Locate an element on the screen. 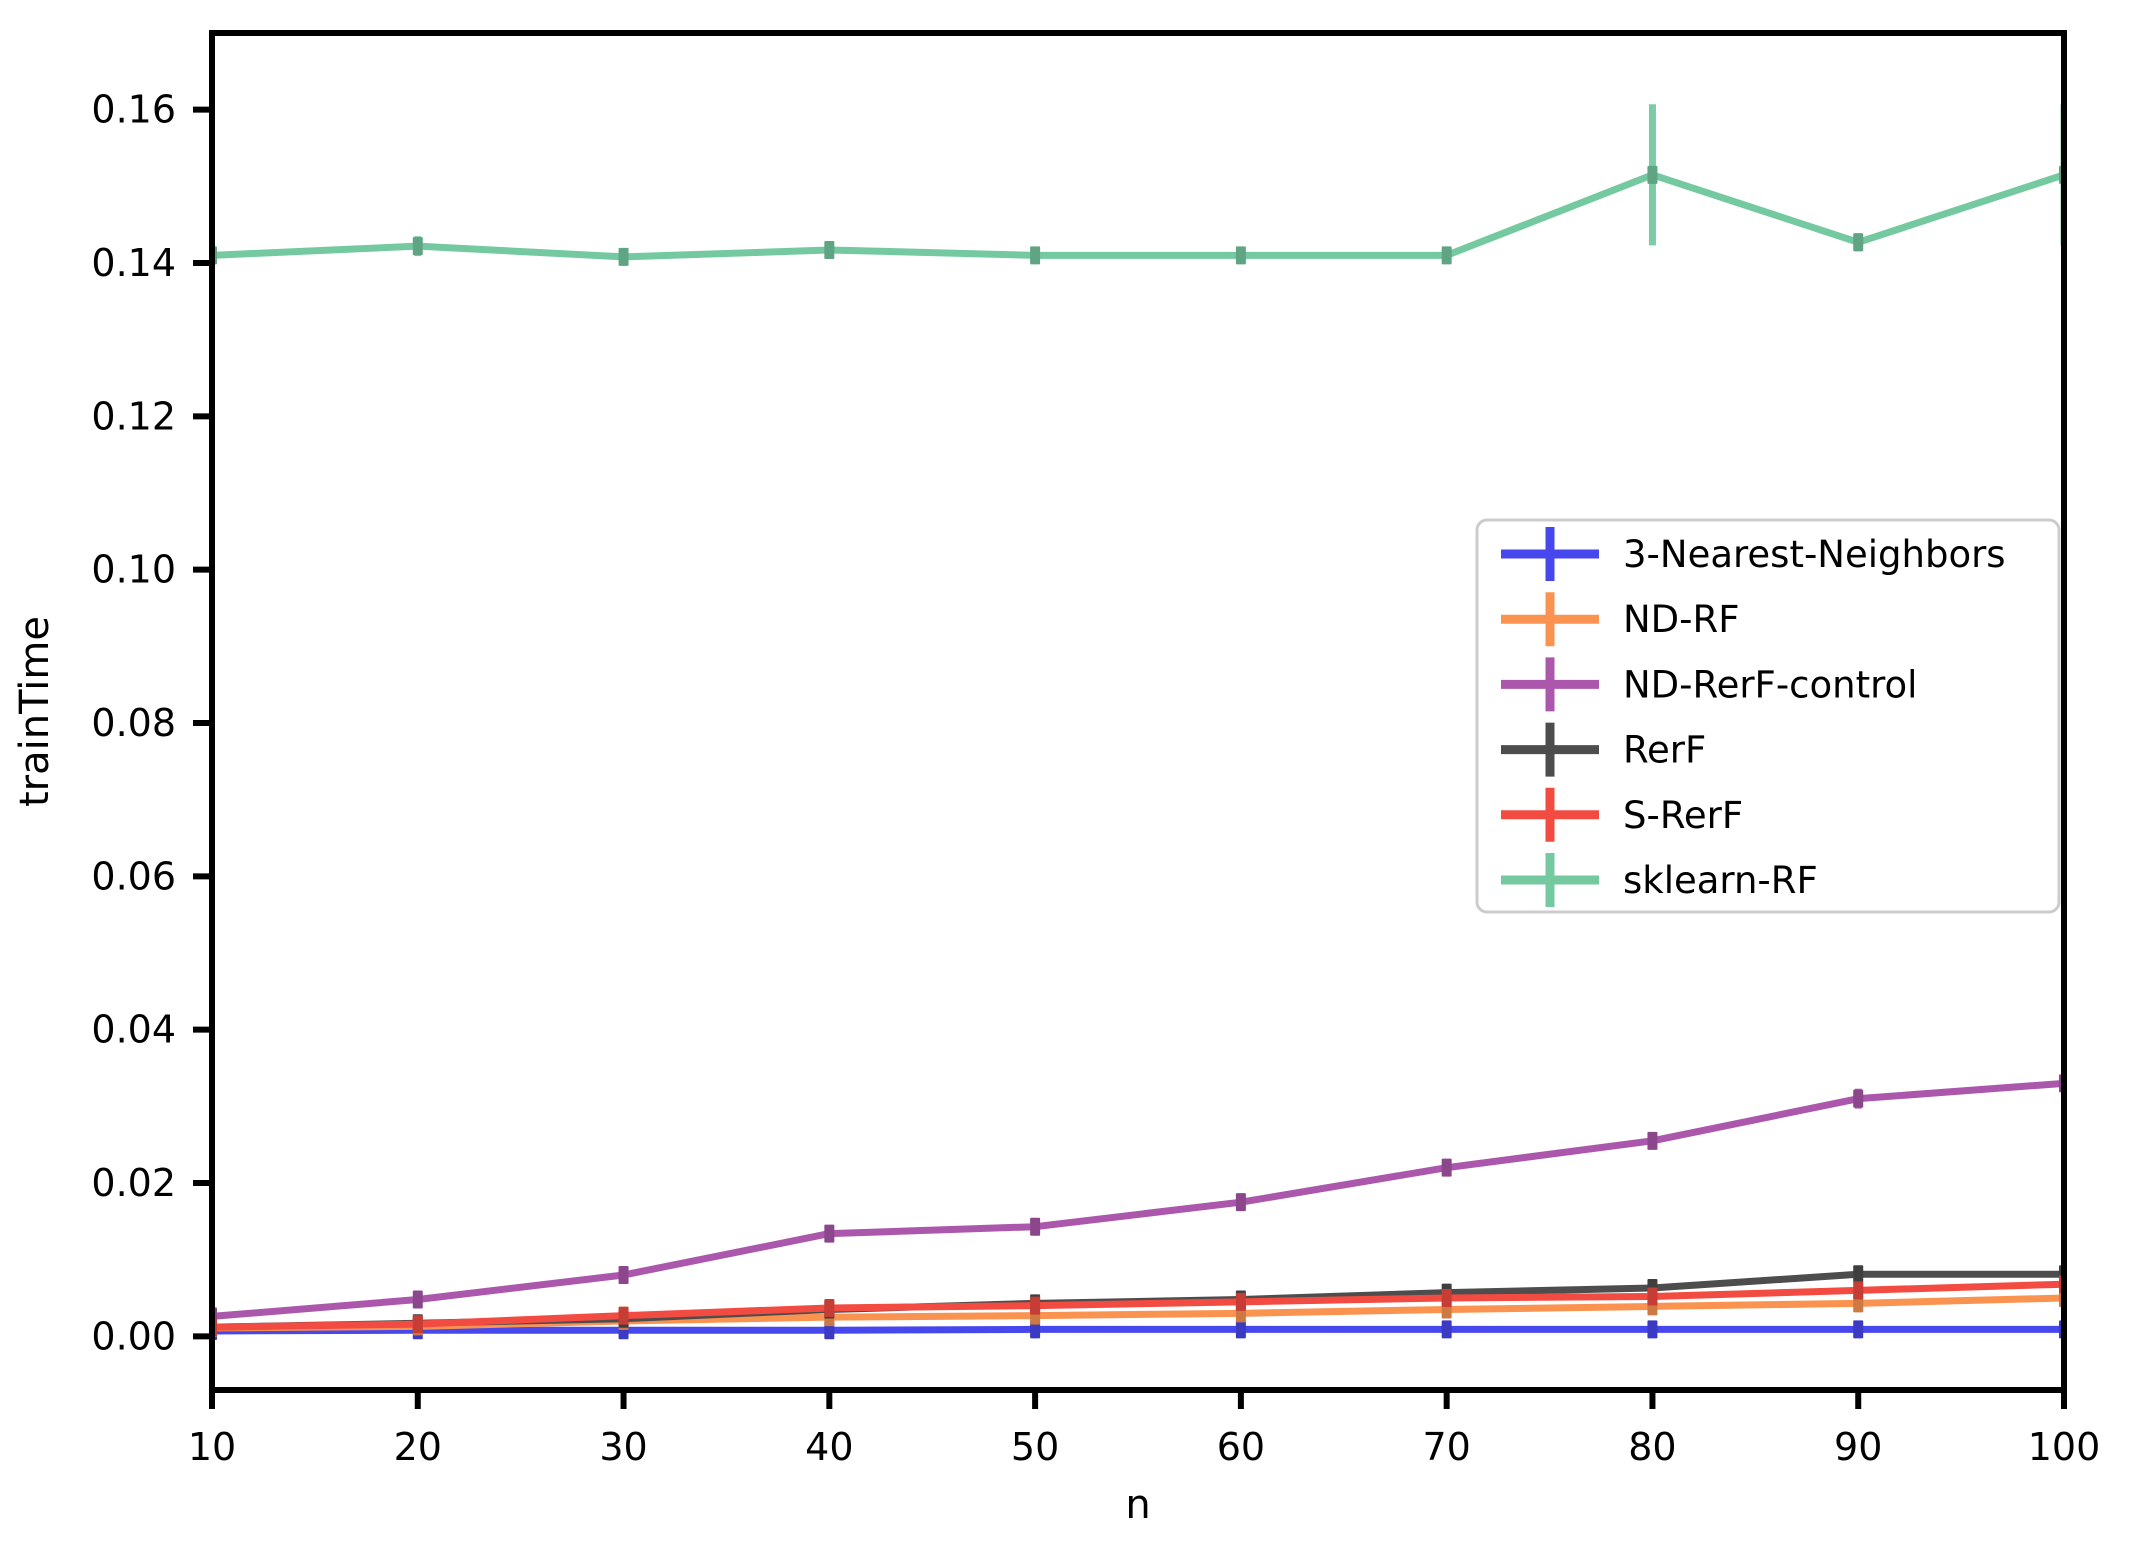 The width and height of the screenshot is (2140, 1552). legend-label: sklearn-RF is located at coordinates (1720, 880).